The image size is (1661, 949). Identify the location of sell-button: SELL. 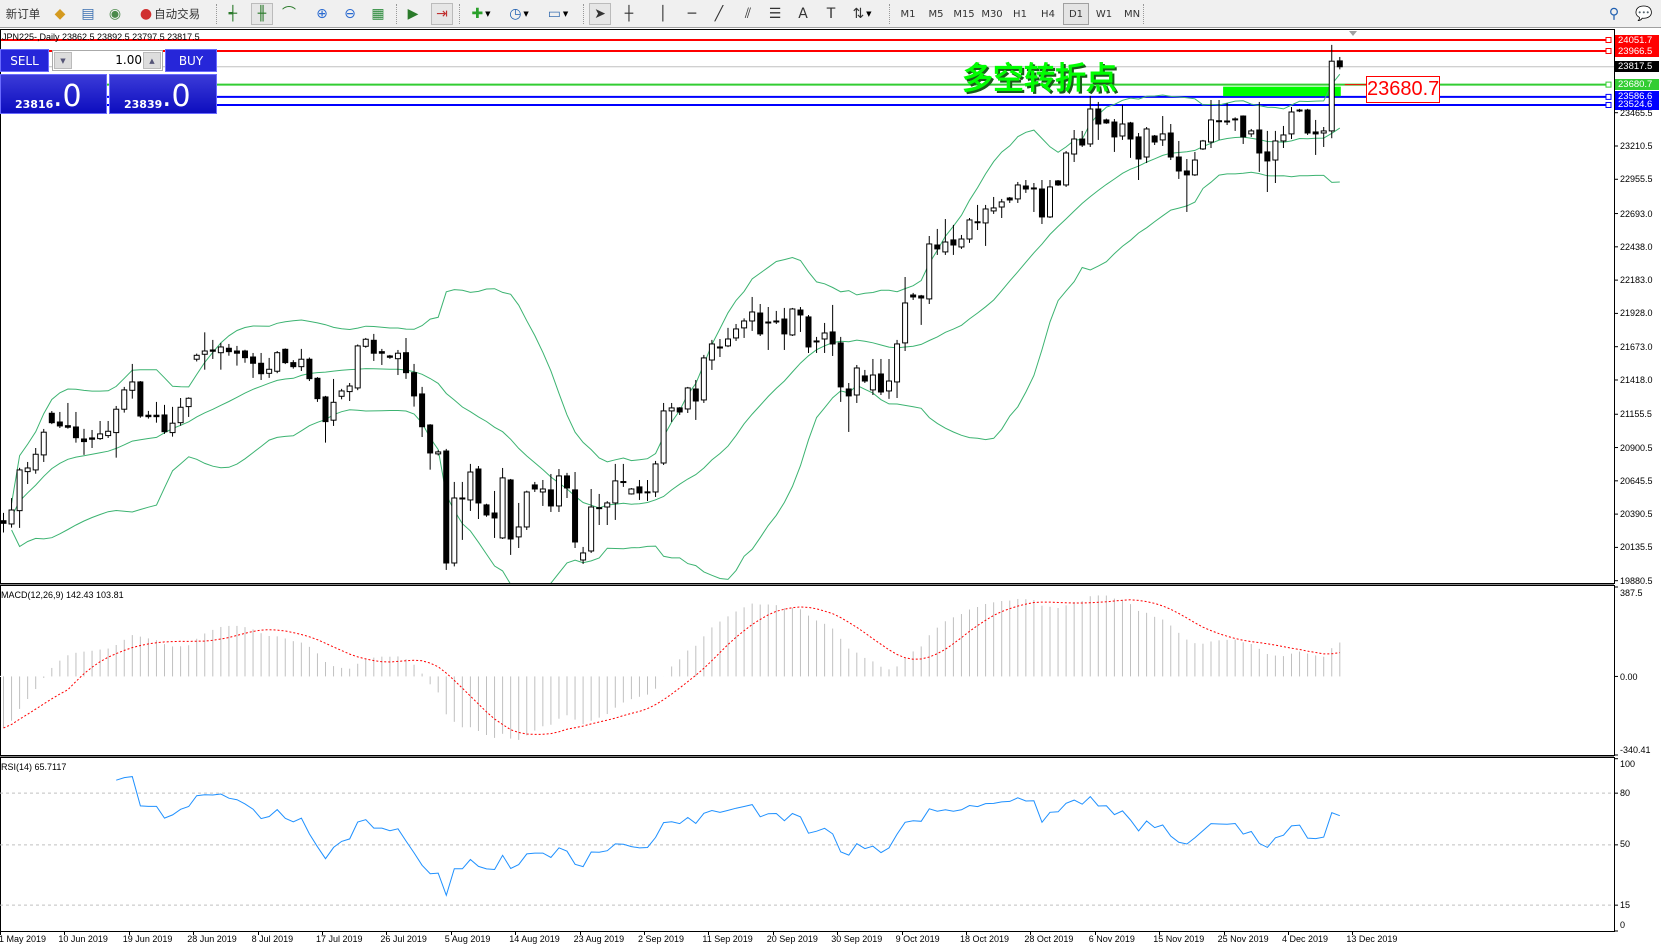
(24, 60).